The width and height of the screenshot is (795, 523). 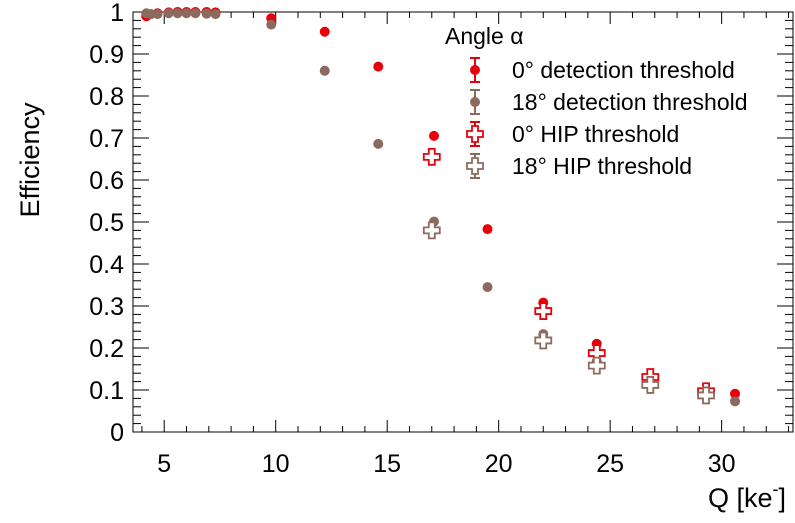 I want to click on y-tick-label: 0, so click(x=117, y=433).